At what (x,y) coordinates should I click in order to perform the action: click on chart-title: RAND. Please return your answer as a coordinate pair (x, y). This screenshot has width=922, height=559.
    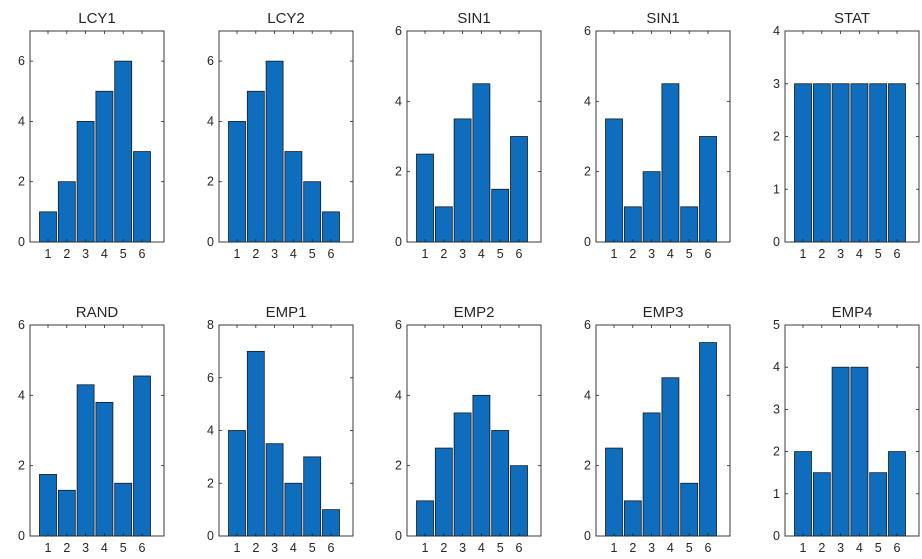
    Looking at the image, I should click on (97, 312).